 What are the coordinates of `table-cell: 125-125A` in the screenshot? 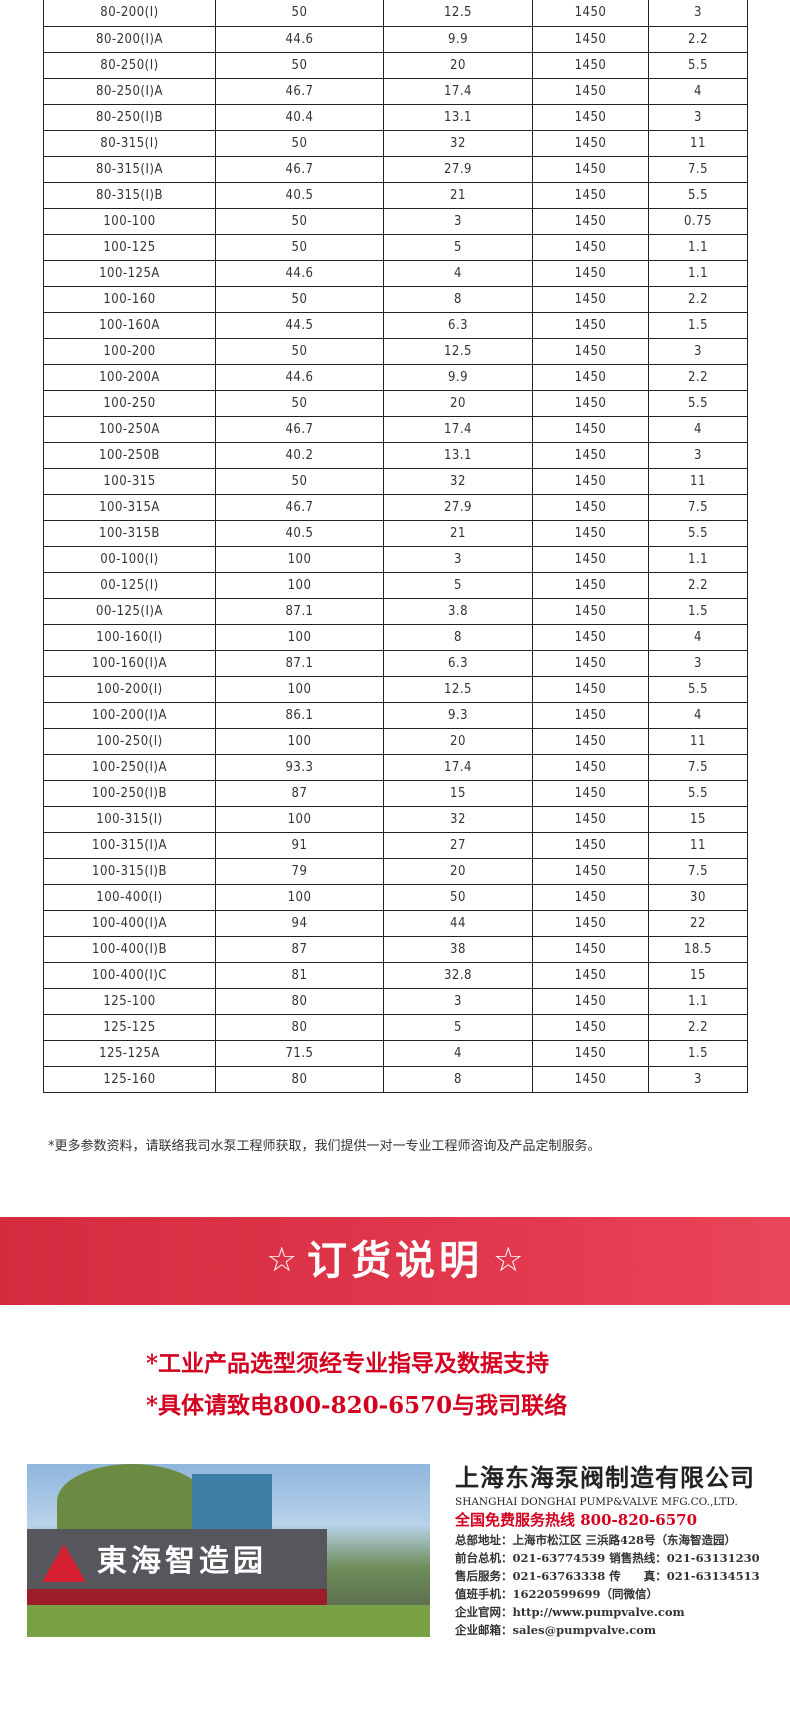 It's located at (129, 1053).